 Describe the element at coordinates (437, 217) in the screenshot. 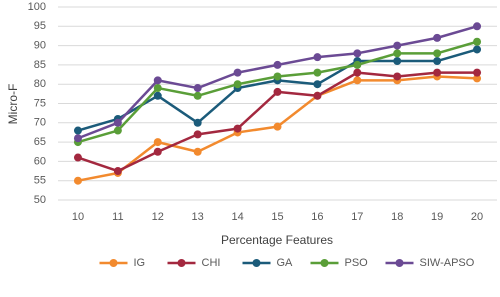

I see `x-tick-label: 19` at that location.